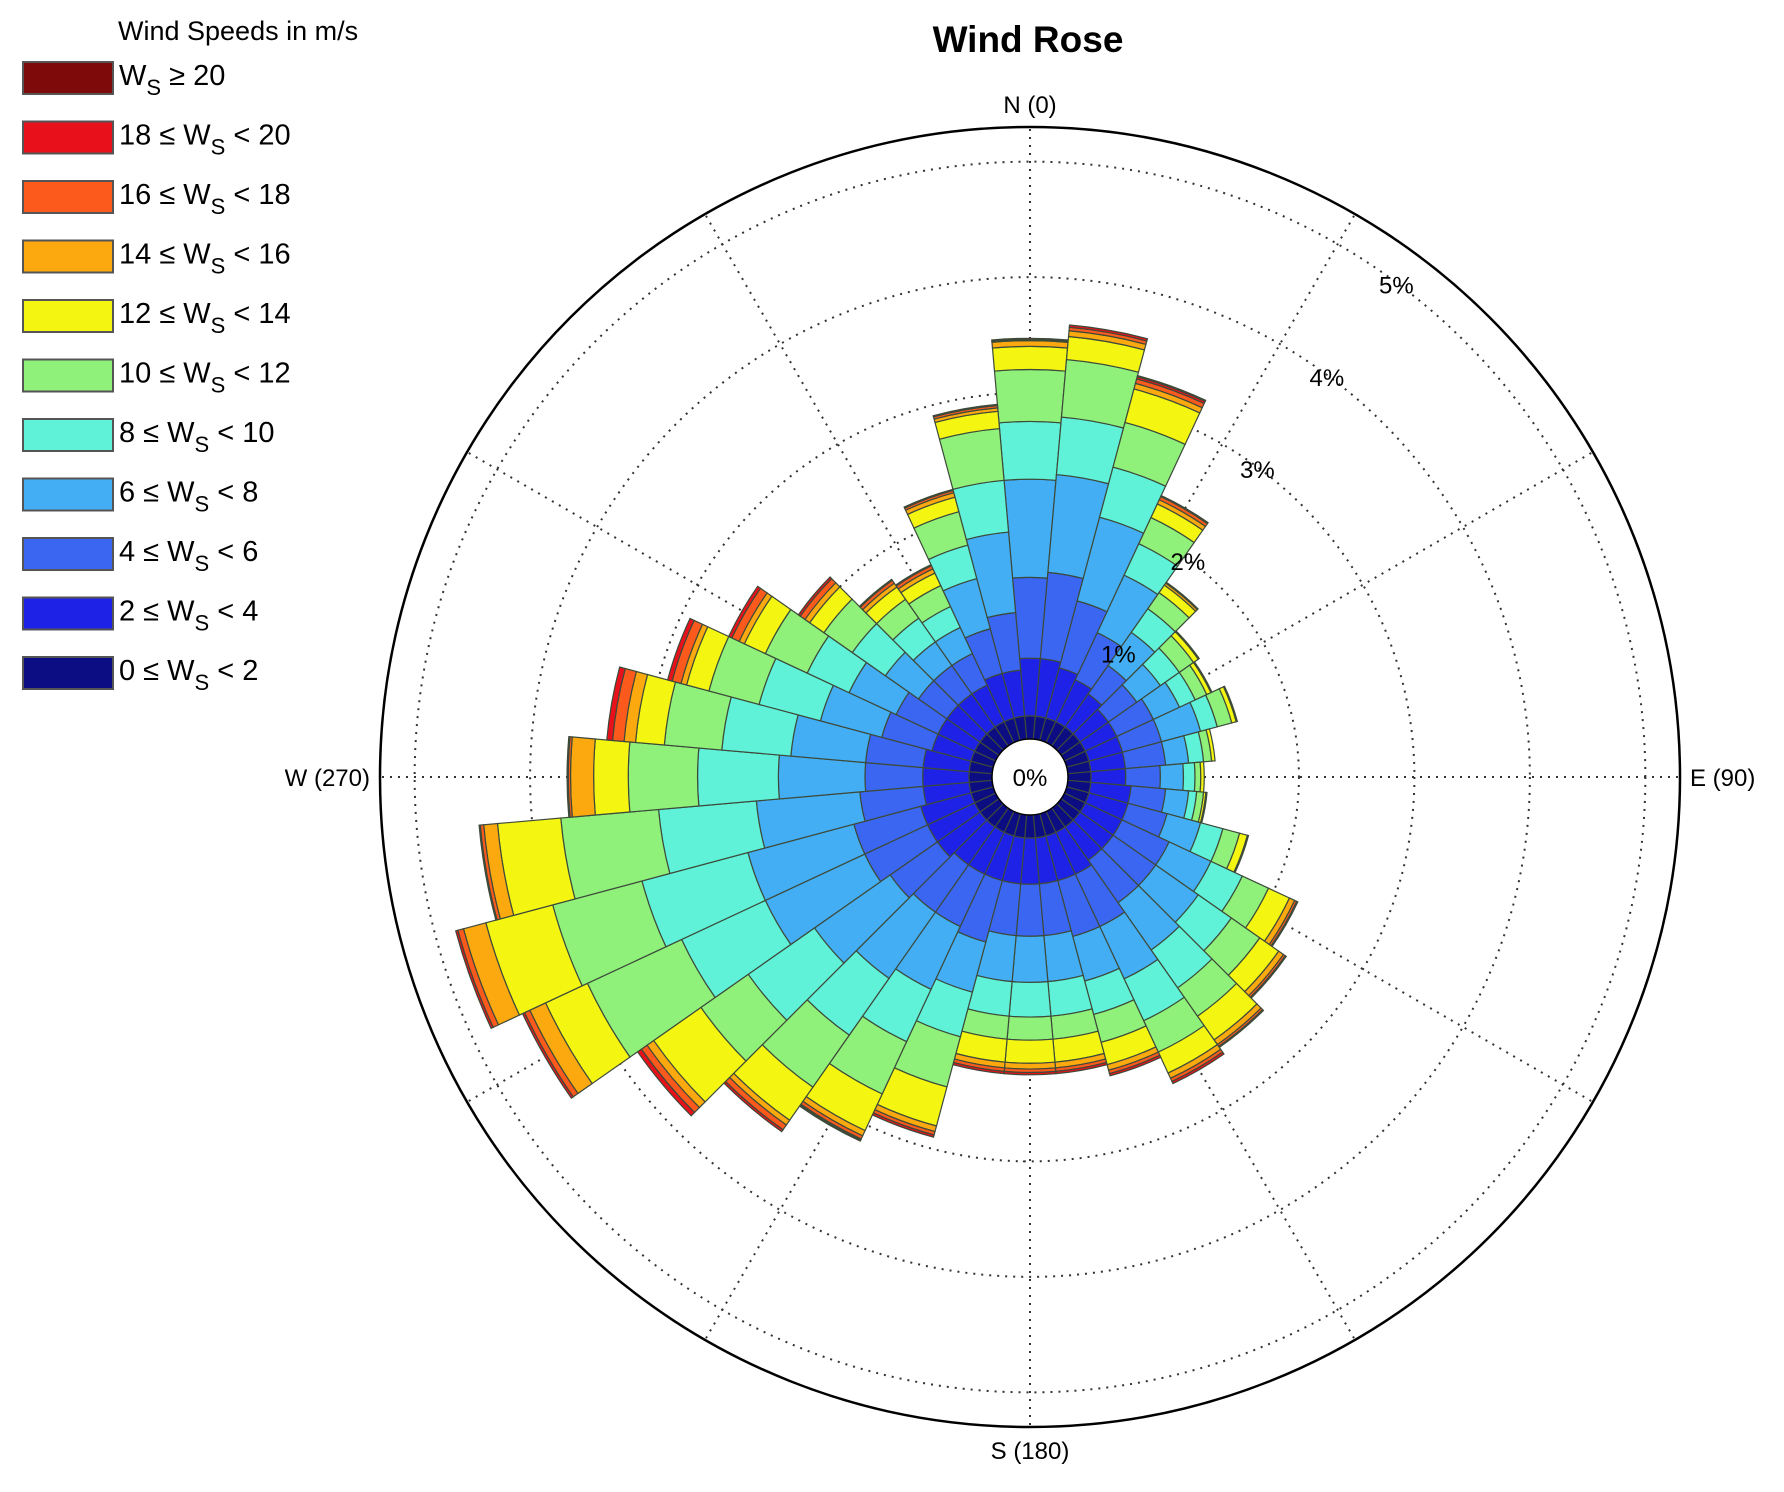 The width and height of the screenshot is (1784, 1492). What do you see at coordinates (188, 616) in the screenshot?
I see `legend-label-9: 2 ≤ WS < 4` at bounding box center [188, 616].